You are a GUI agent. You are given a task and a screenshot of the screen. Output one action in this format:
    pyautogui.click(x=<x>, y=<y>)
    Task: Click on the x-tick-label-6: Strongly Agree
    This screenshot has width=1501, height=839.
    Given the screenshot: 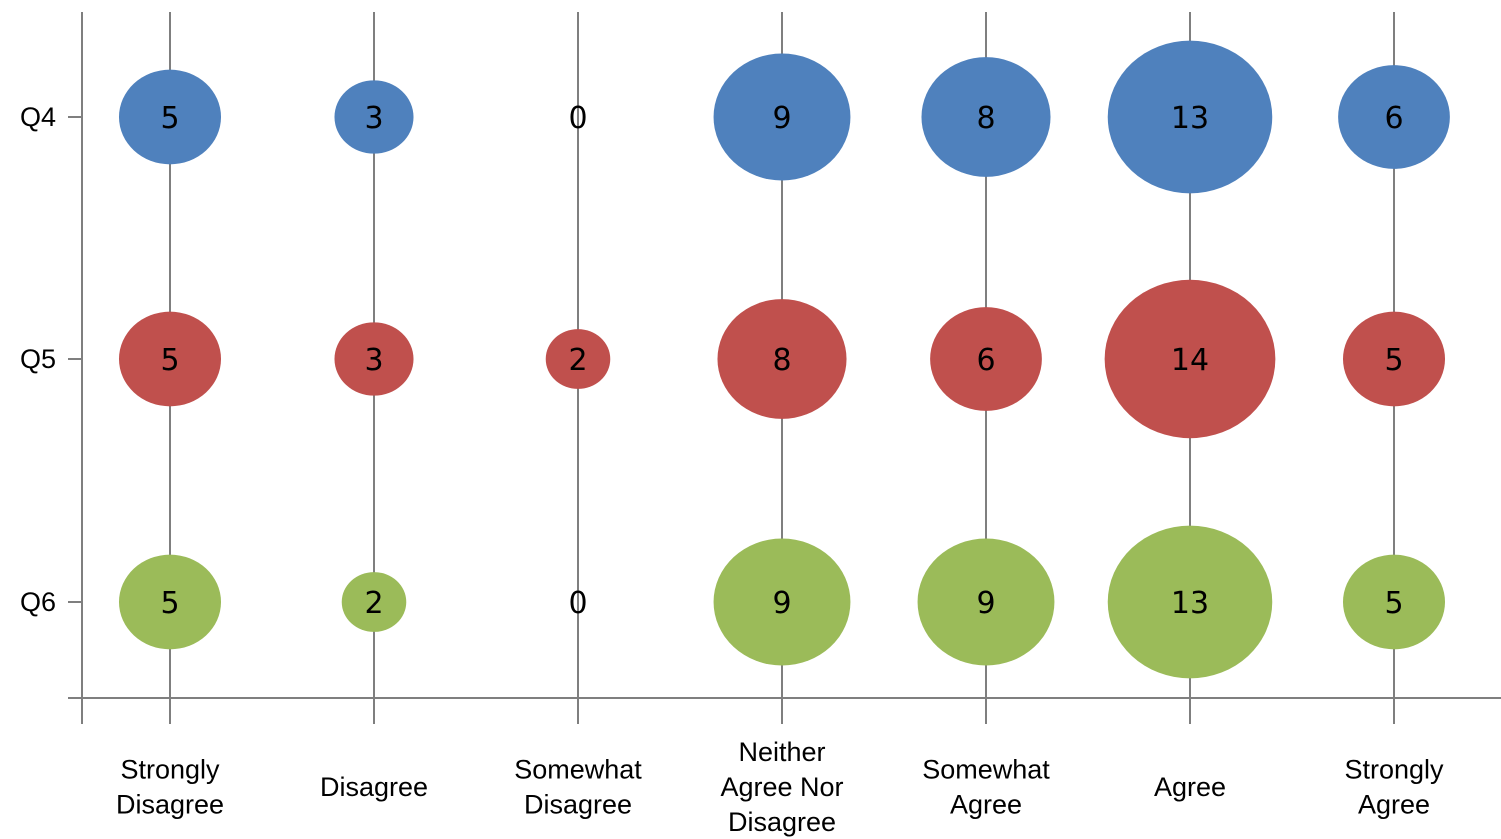 What is the action you would take?
    pyautogui.click(x=1394, y=787)
    